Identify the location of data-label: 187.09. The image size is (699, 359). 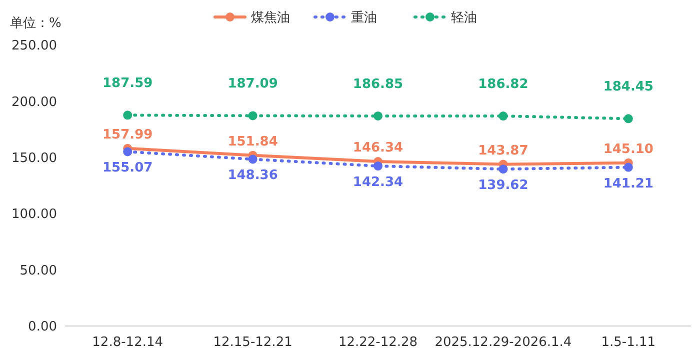
(253, 84).